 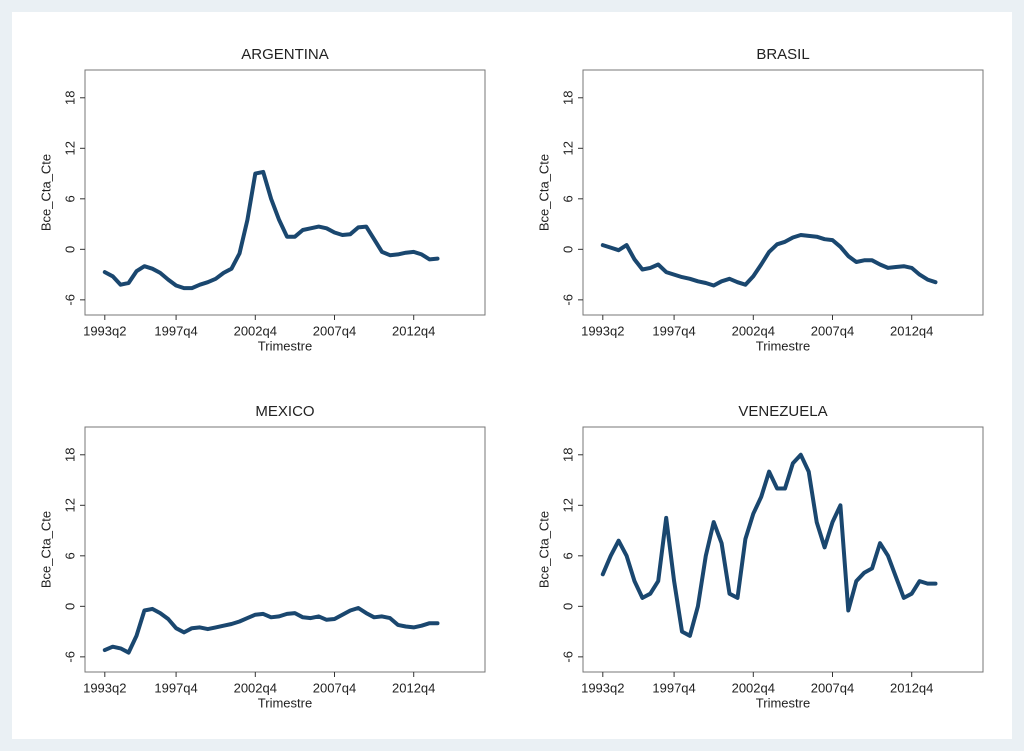 What do you see at coordinates (284, 411) in the screenshot?
I see `panel-title: MEXICO` at bounding box center [284, 411].